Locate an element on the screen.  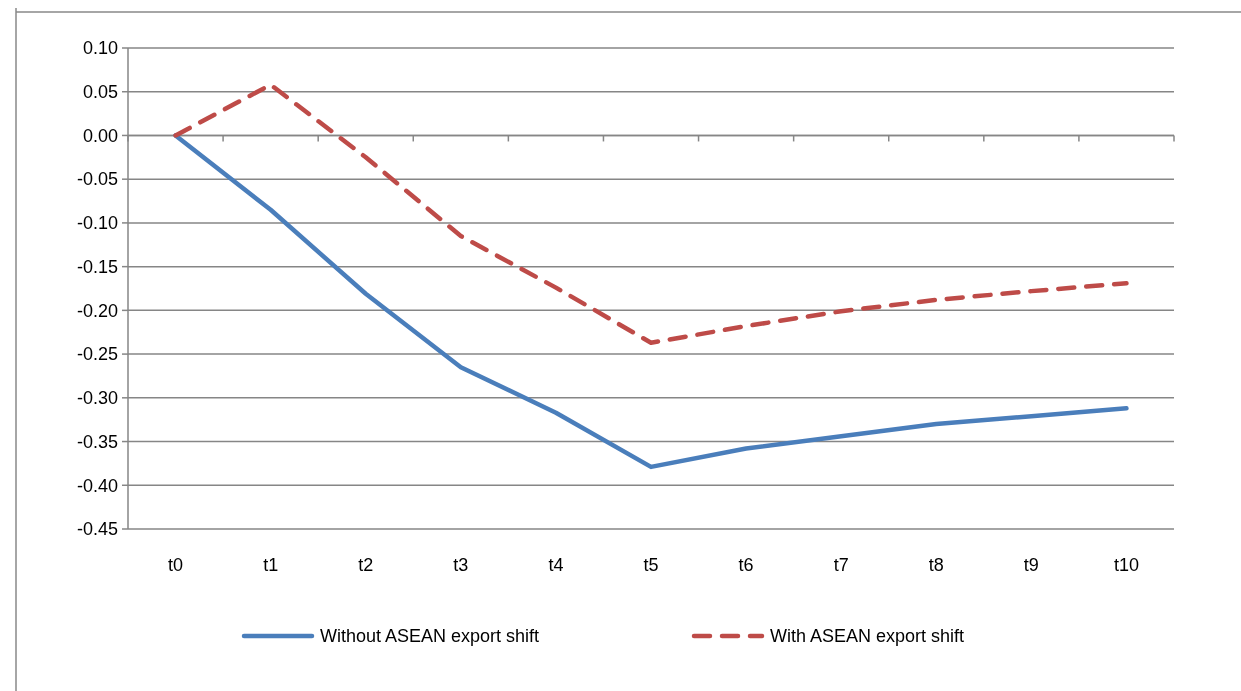
y-tick-label: 0.10 is located at coordinates (100, 48).